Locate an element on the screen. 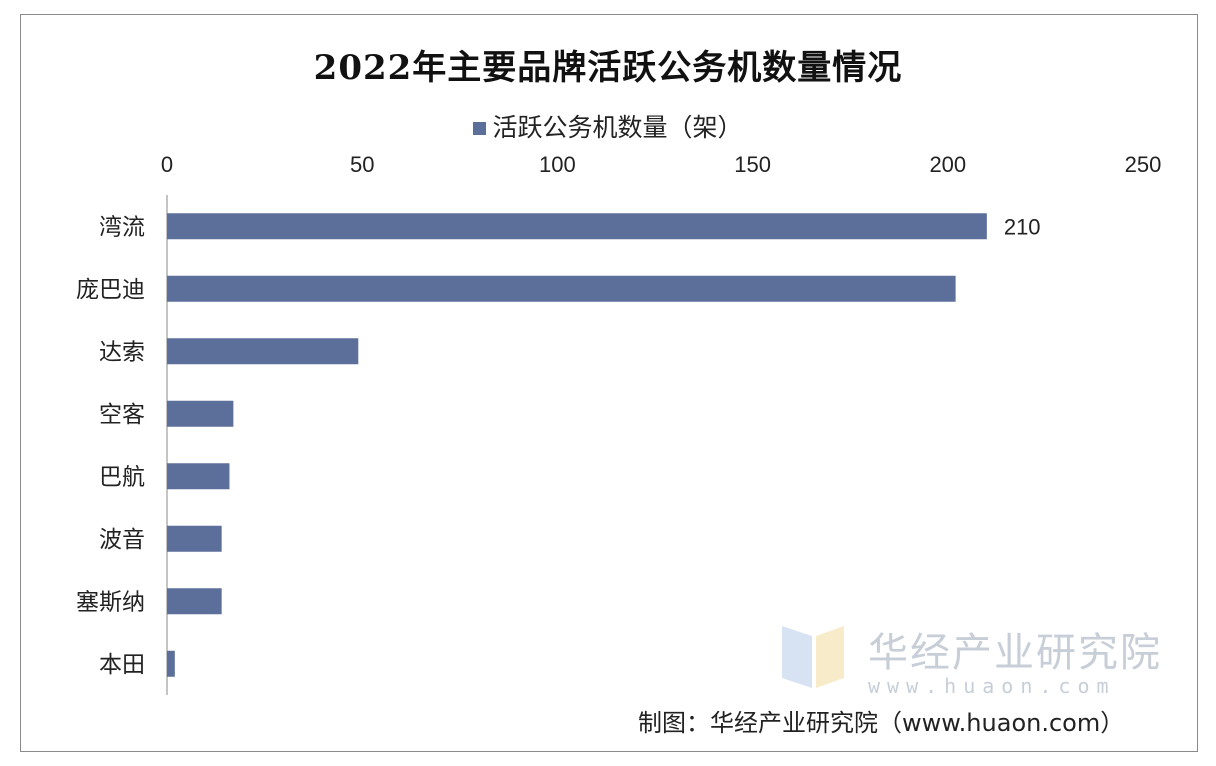  category-label: 本田 is located at coordinates (122, 665).